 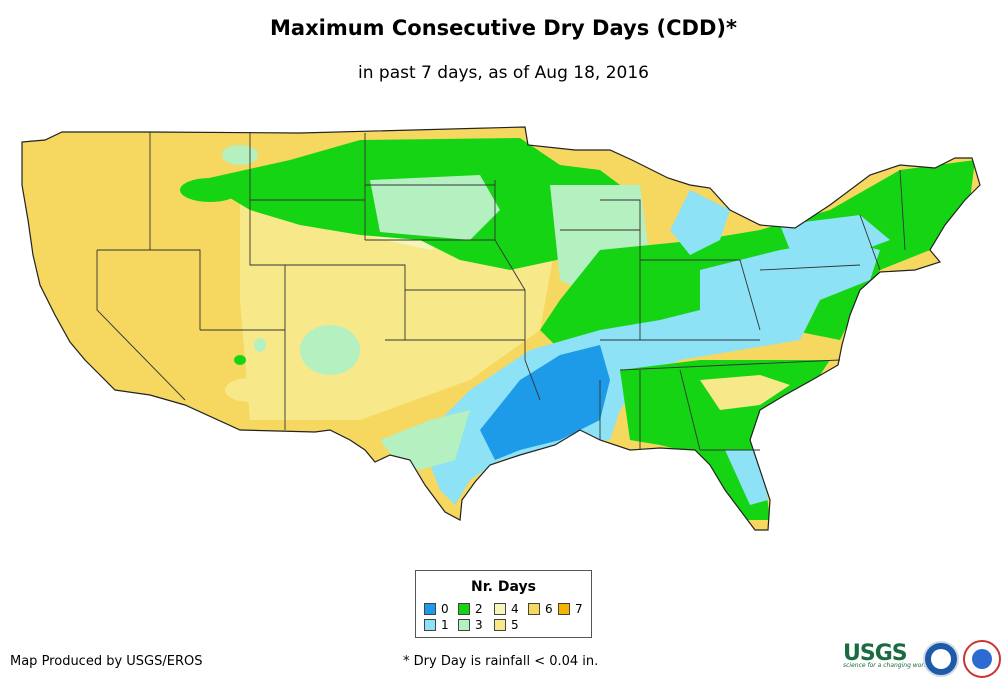 What do you see at coordinates (886, 665) in the screenshot?
I see `usgs-tagline: science for a changing world` at bounding box center [886, 665].